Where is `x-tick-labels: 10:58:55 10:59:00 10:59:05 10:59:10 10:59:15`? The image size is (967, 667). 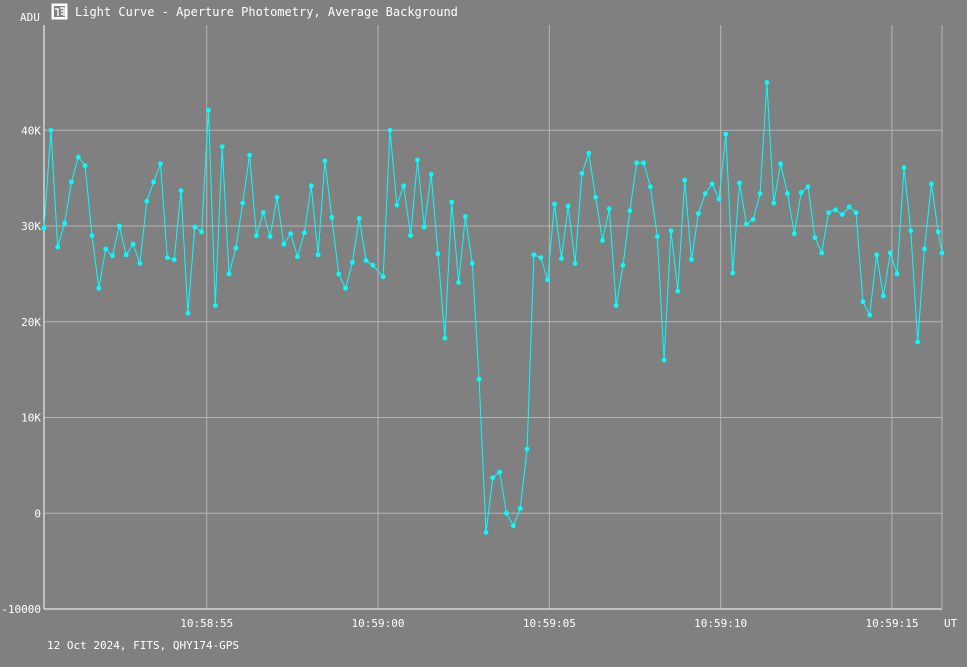
x-tick-labels: 10:58:55 10:59:00 10:59:05 10:59:10 10:59:15 is located at coordinates (549, 623).